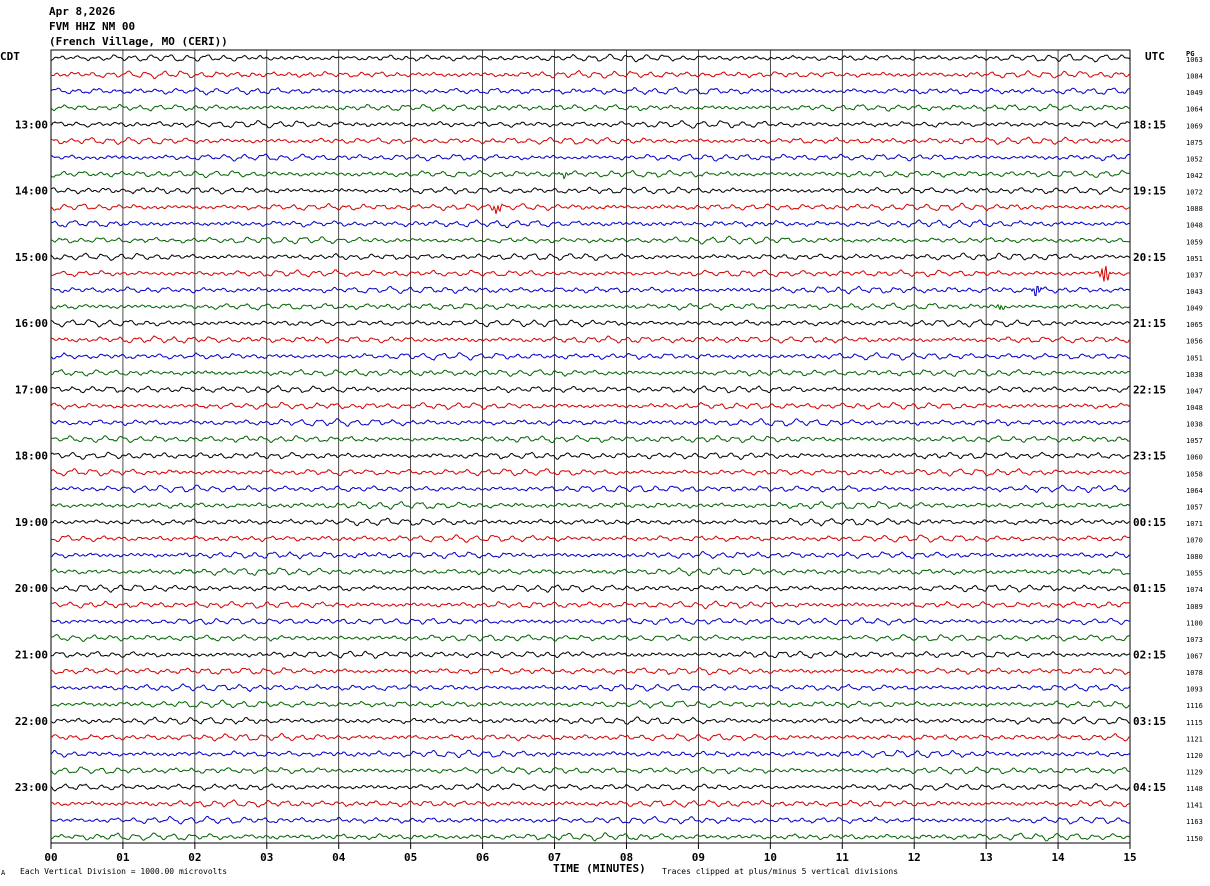 The image size is (1210, 886). Describe the element at coordinates (31, 456) in the screenshot. I see `hour-label-left: 18:00` at that location.